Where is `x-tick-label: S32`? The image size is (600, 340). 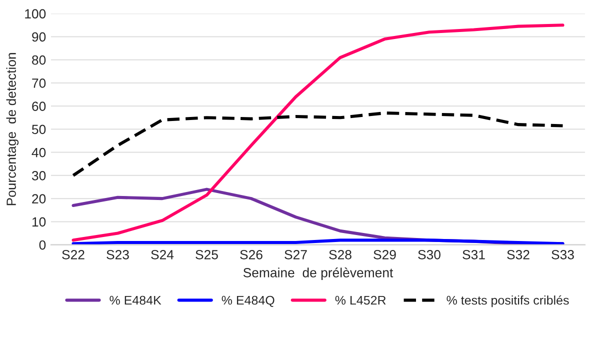
x-tick-label: S32 is located at coordinates (518, 255).